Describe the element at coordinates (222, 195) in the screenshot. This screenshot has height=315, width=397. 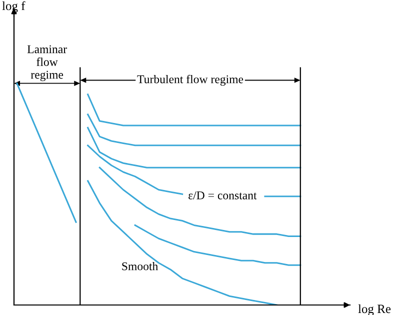
I see `annotation: ε/D = constant` at that location.